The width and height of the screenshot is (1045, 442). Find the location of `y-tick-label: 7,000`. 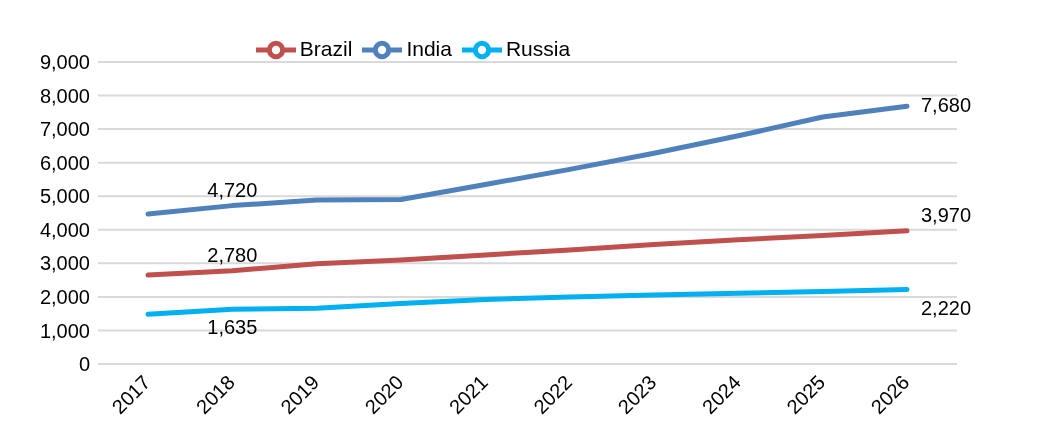

y-tick-label: 7,000 is located at coordinates (64, 129).